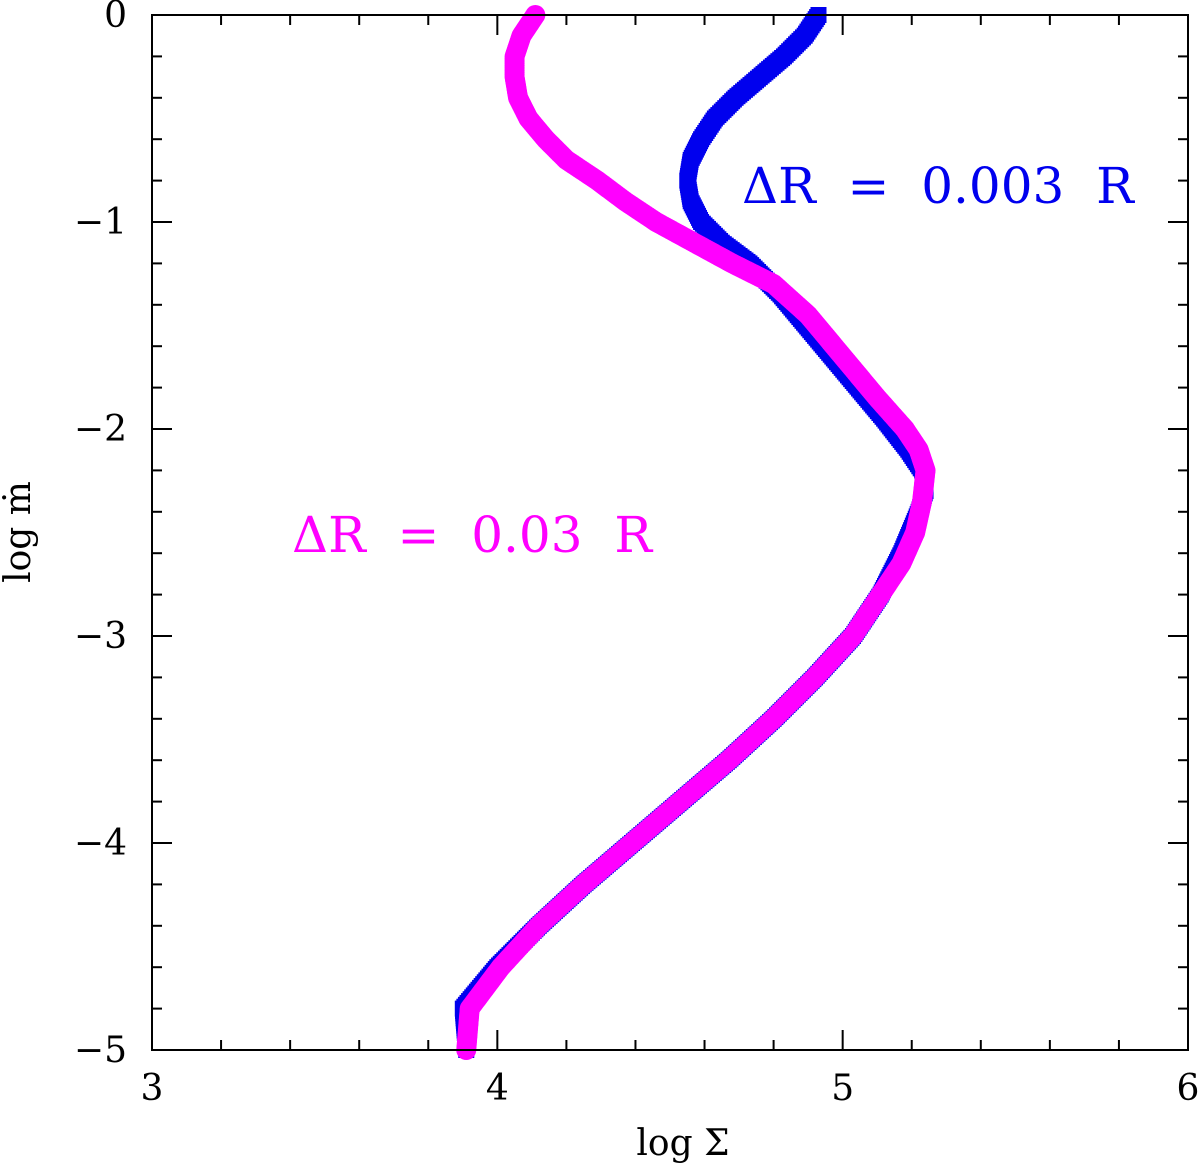  What do you see at coordinates (100, 1050) in the screenshot?
I see `y-tick-label: −5` at bounding box center [100, 1050].